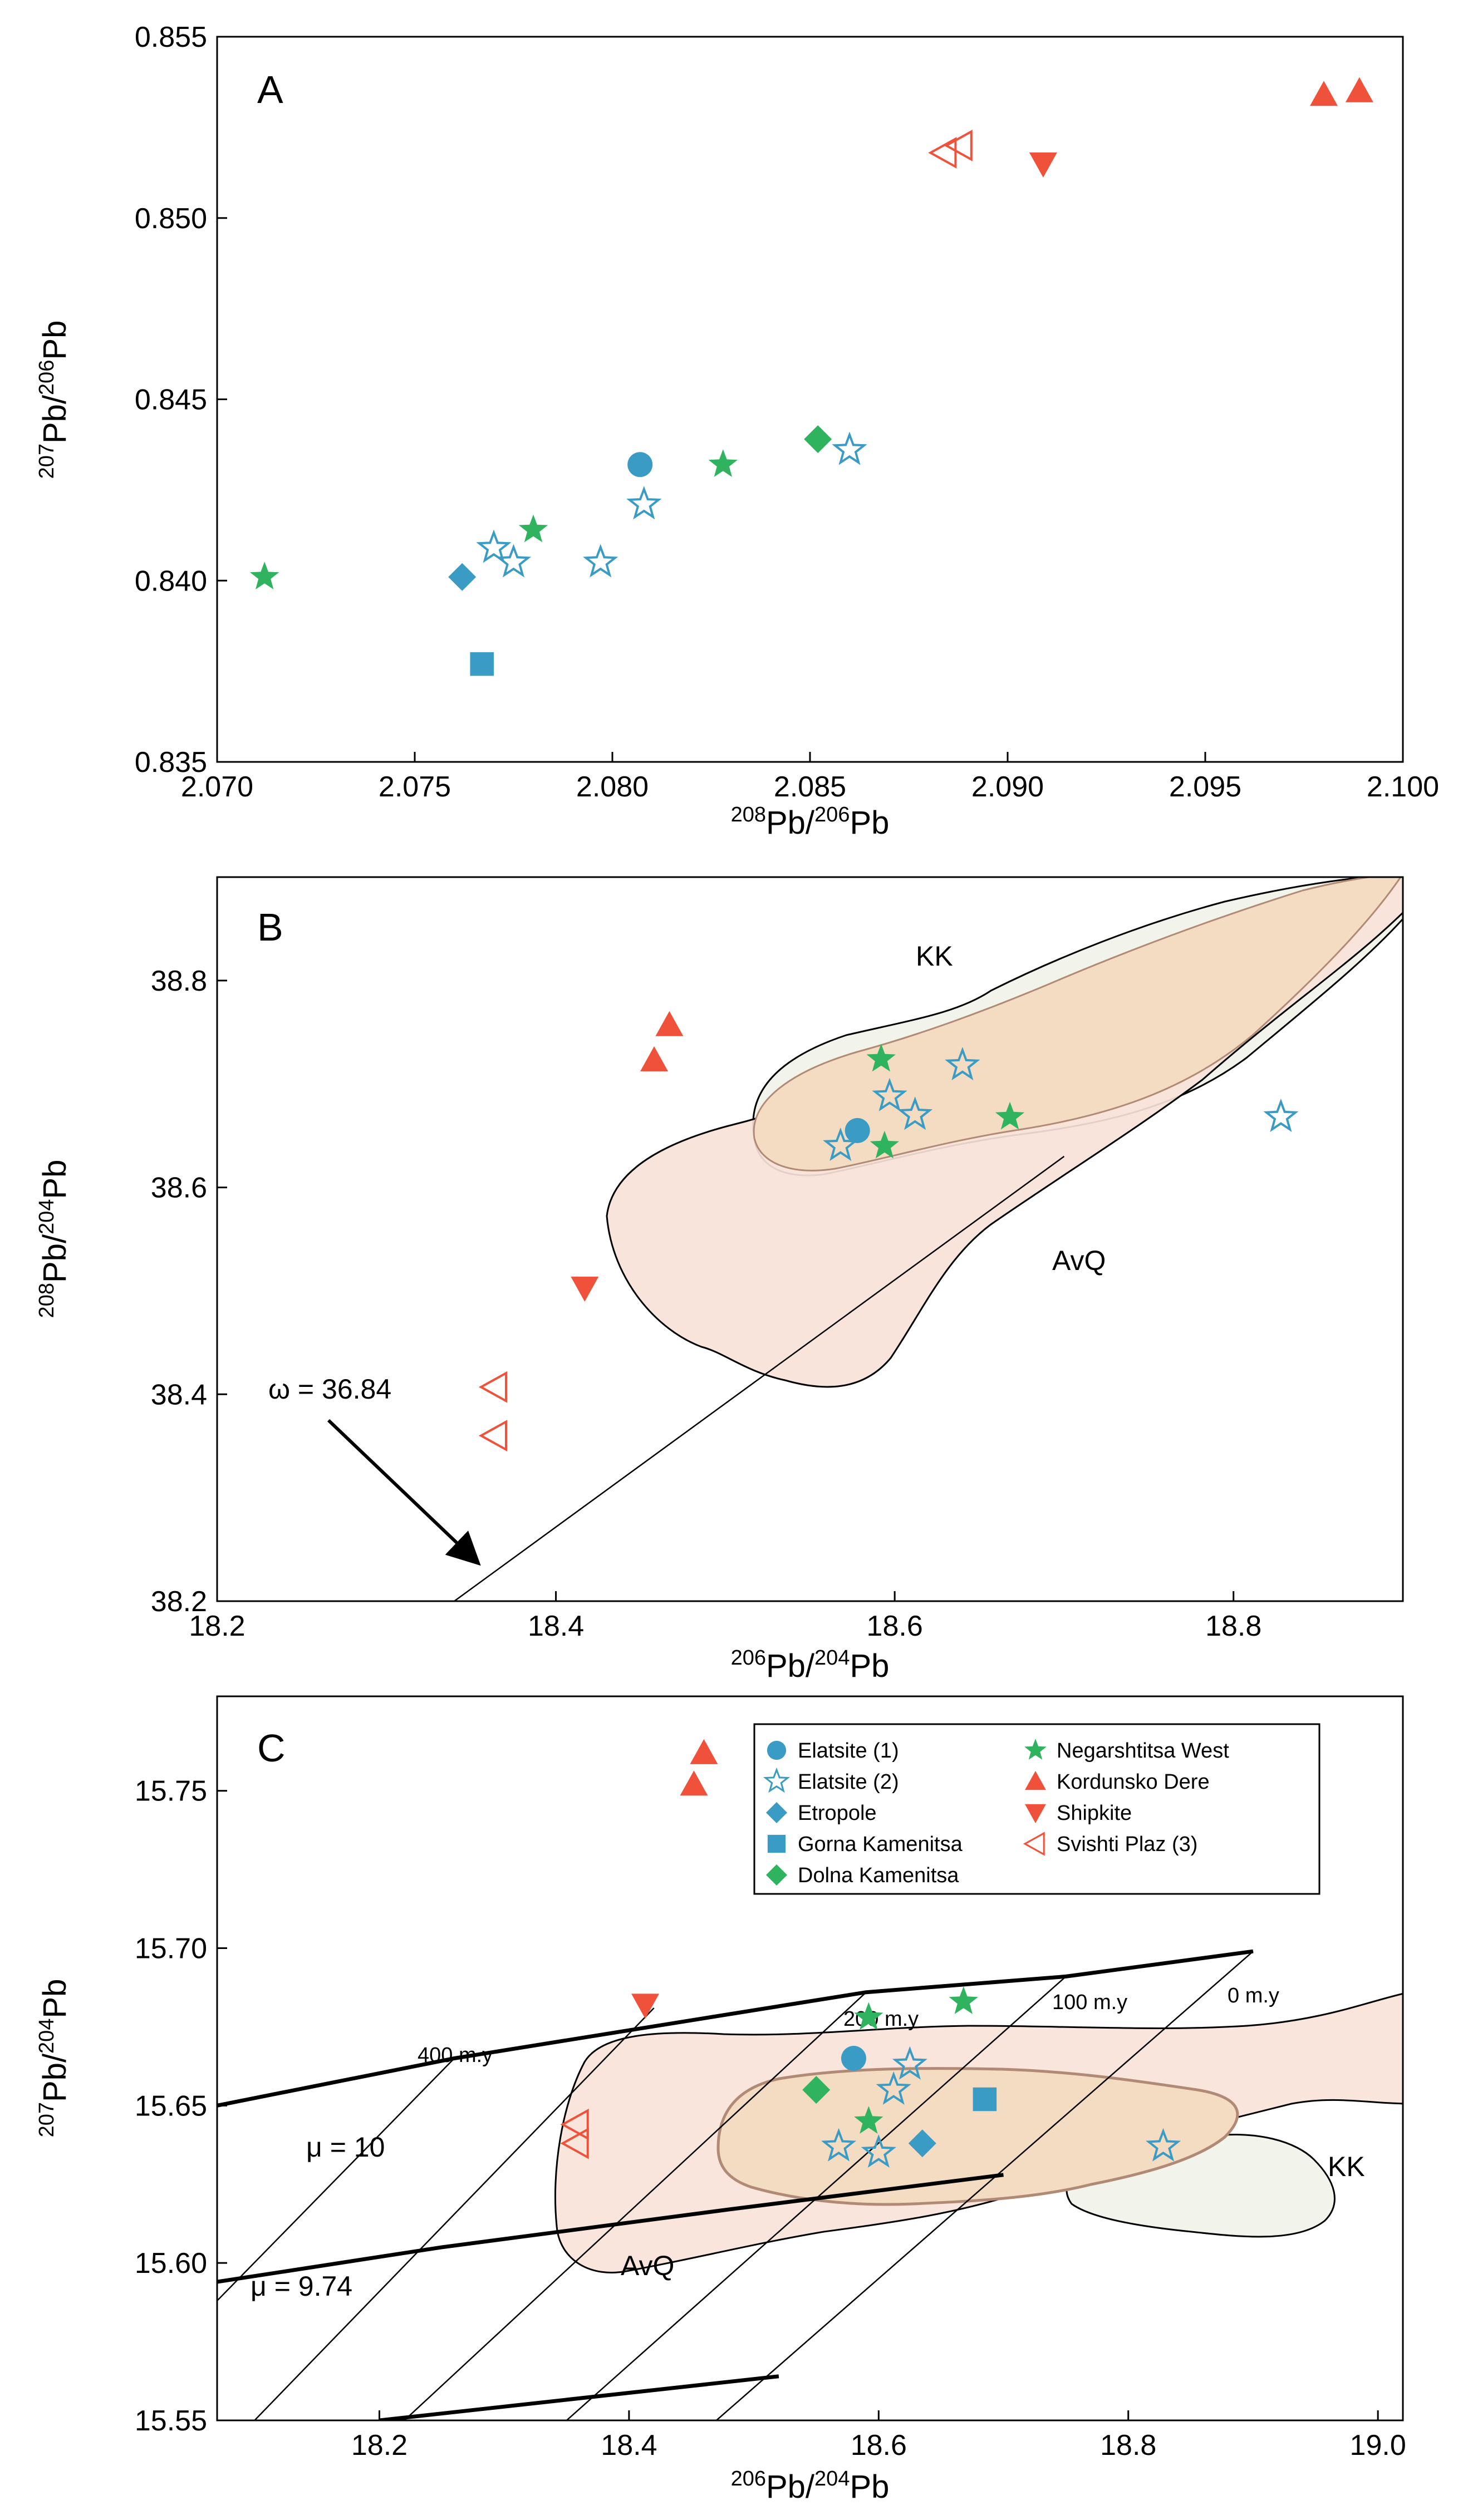  What do you see at coordinates (1133, 1782) in the screenshot?
I see `legend-label-kordunsko-dere: Kordunsko Dere` at bounding box center [1133, 1782].